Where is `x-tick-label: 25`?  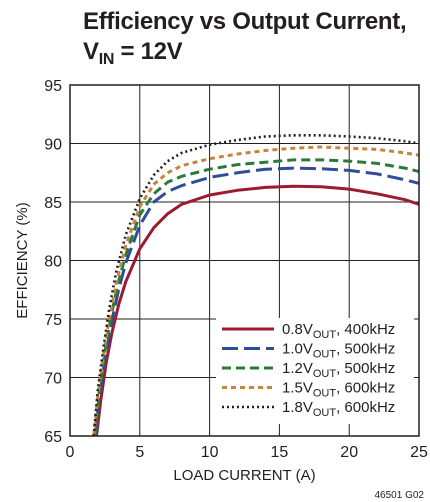
x-tick-label: 25 is located at coordinates (419, 452).